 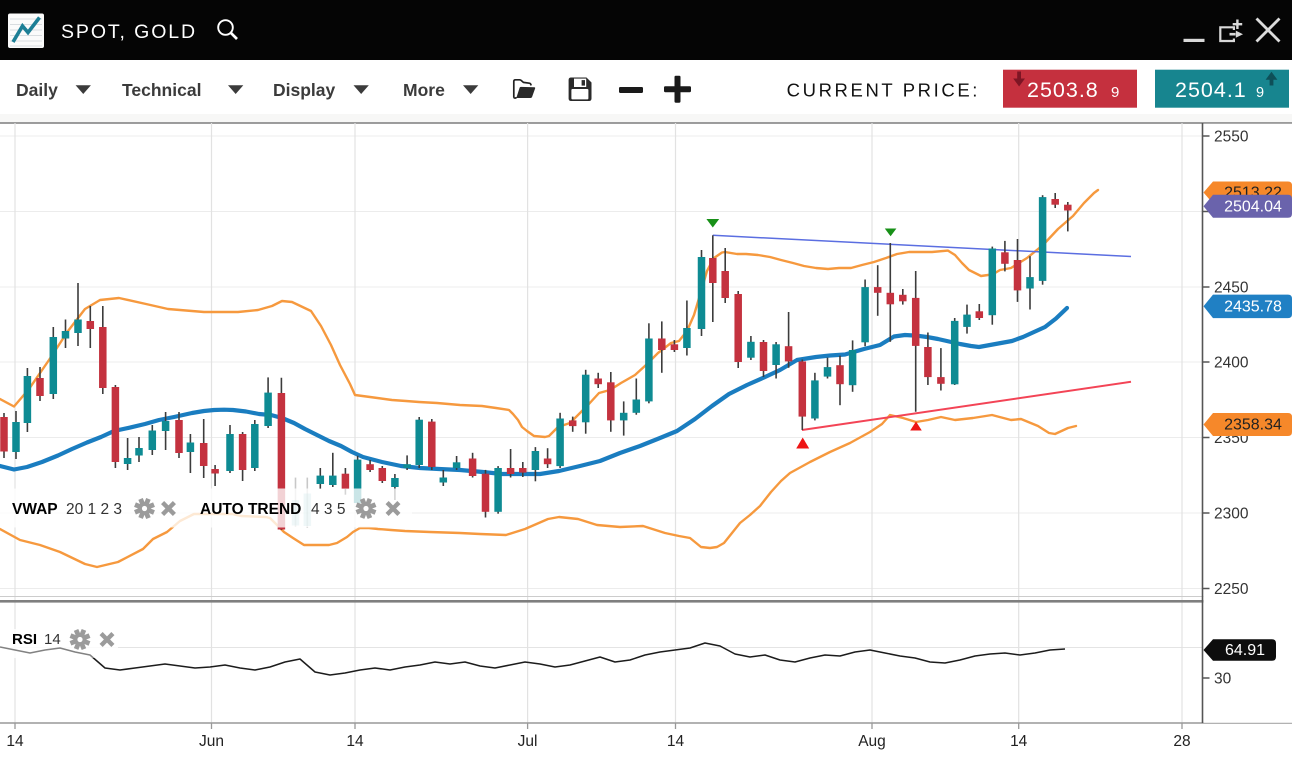 What do you see at coordinates (1231, 363) in the screenshot?
I see `svg-text: 2400` at bounding box center [1231, 363].